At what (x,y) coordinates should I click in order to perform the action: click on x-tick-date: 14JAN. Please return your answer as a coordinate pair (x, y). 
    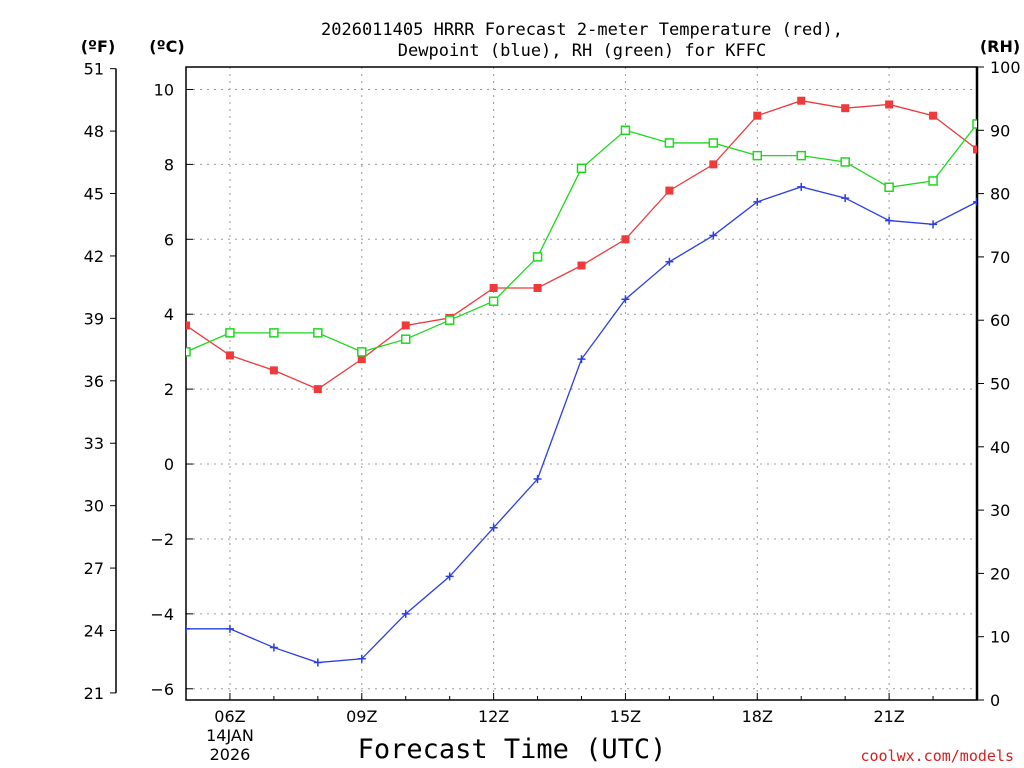
    Looking at the image, I should click on (230, 735).